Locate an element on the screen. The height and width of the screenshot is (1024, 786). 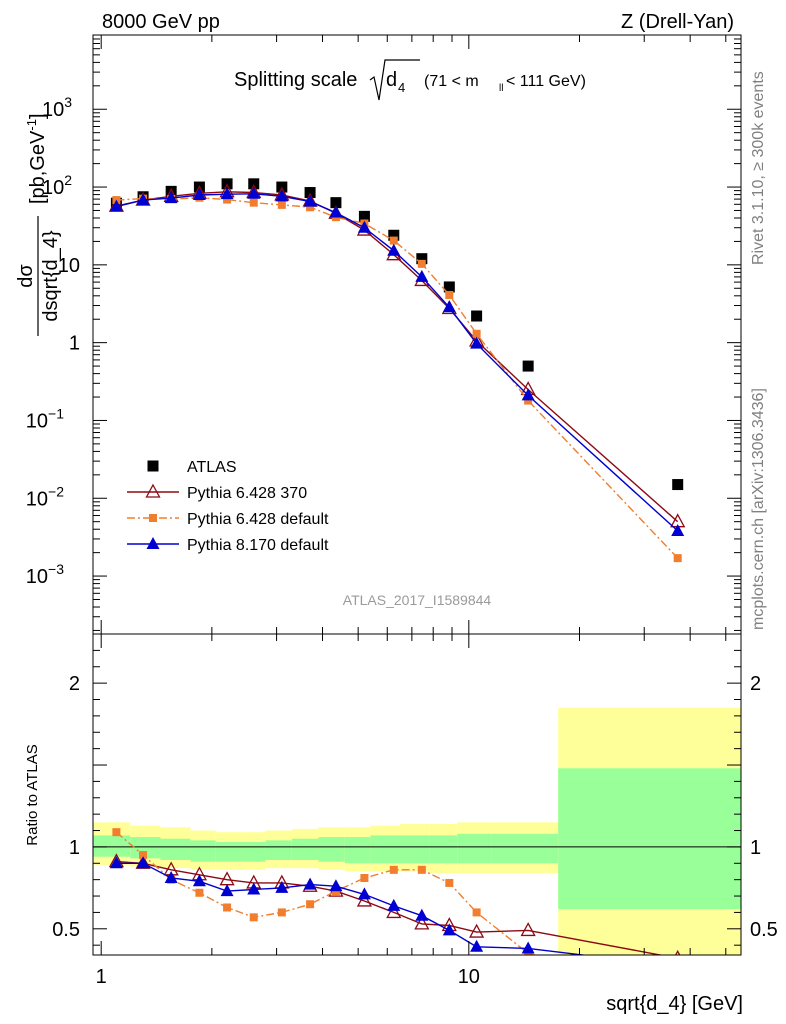
ylabel-unit-end: ] is located at coordinates (38, 116).